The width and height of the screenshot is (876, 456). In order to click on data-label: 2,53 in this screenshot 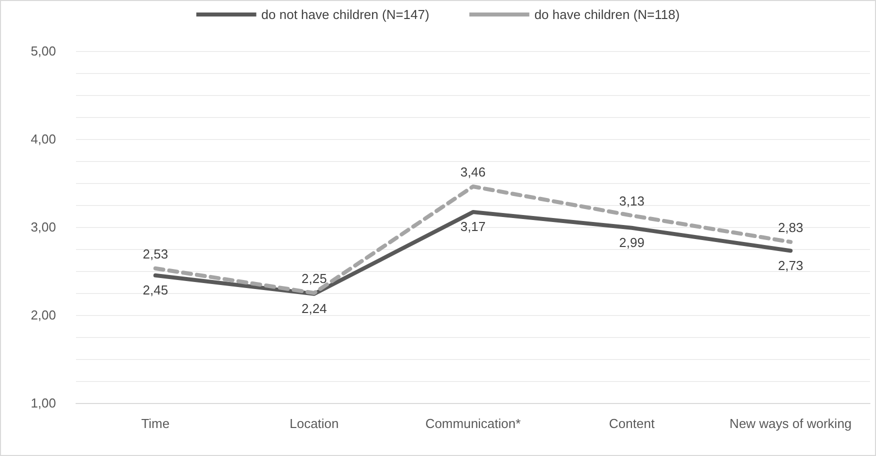, I will do `click(155, 254)`.